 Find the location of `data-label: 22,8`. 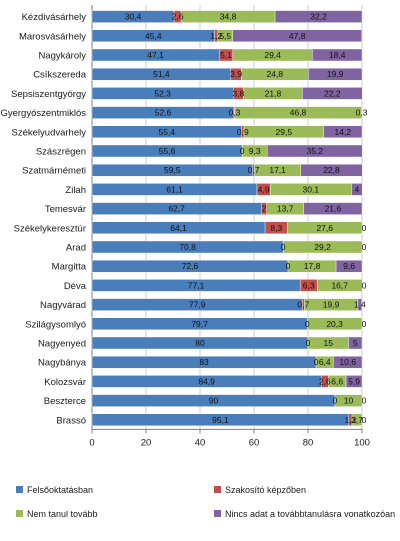

data-label: 22,8 is located at coordinates (331, 170).